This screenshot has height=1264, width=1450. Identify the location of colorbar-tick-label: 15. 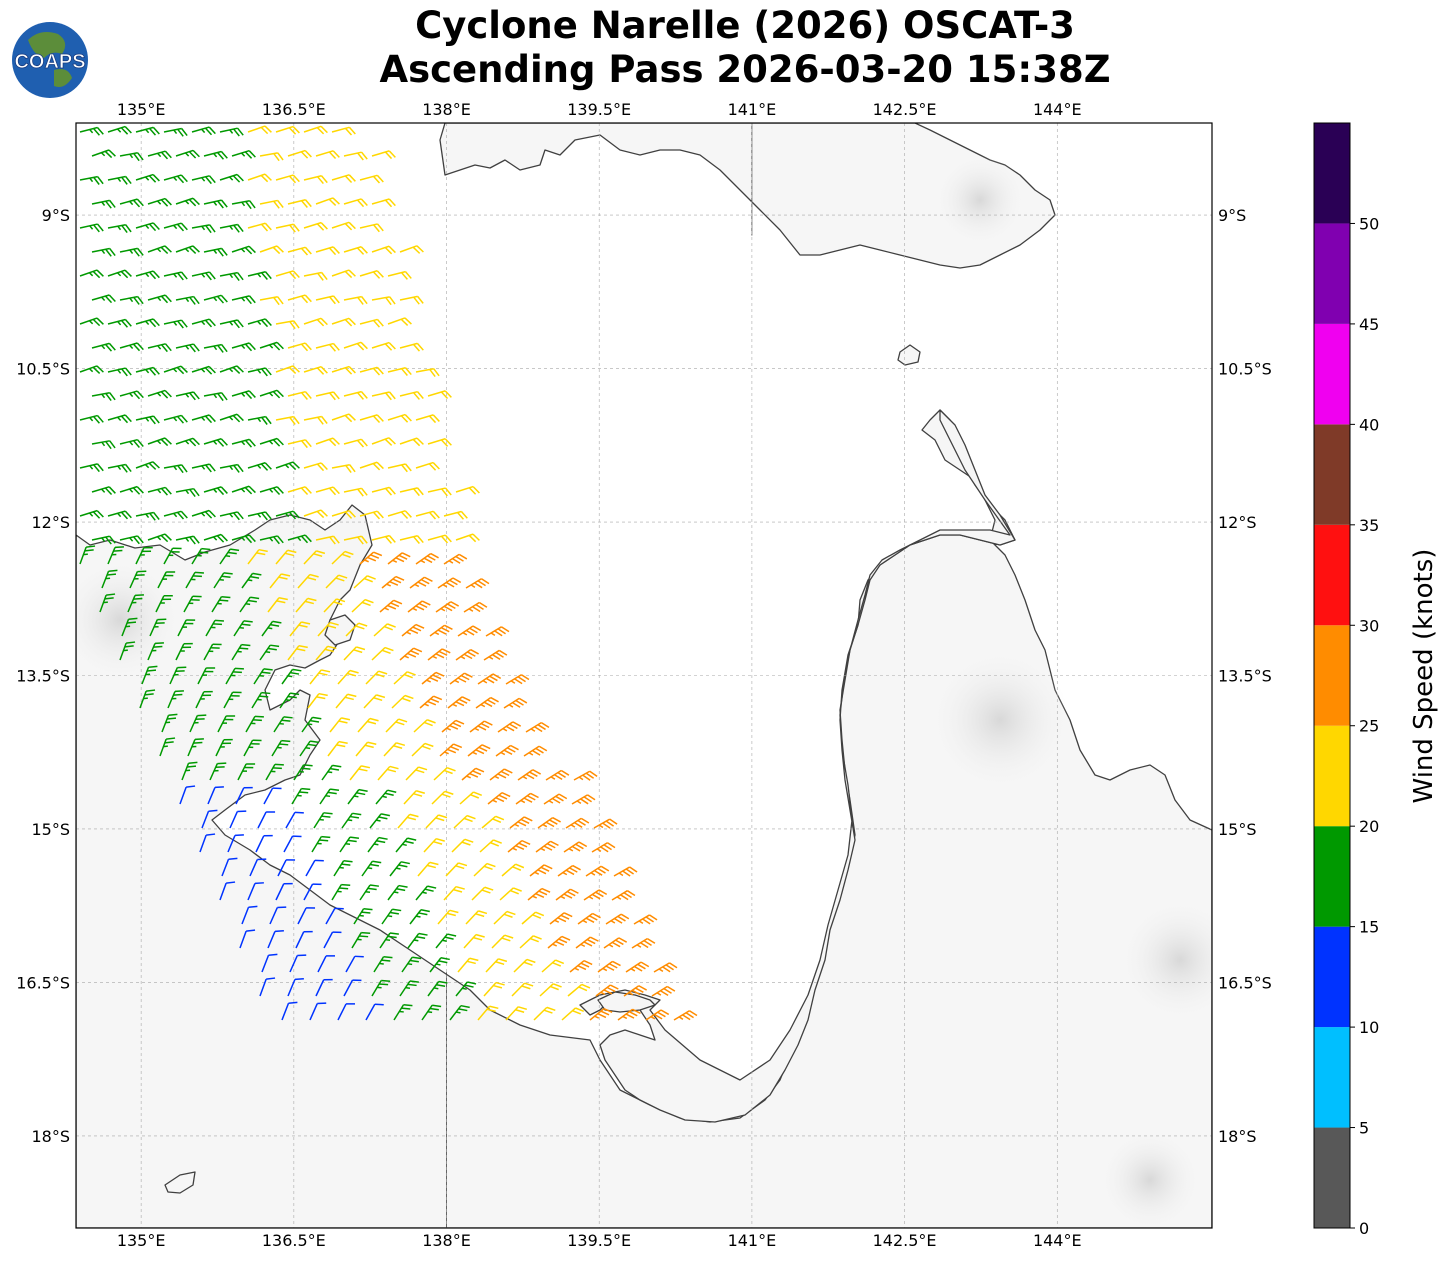
(1369, 927).